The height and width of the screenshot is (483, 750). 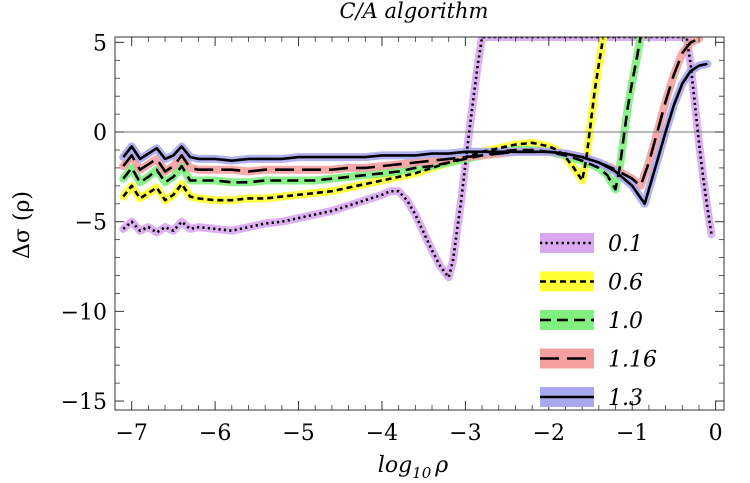 I want to click on x-tick-label: −2, so click(x=549, y=433).